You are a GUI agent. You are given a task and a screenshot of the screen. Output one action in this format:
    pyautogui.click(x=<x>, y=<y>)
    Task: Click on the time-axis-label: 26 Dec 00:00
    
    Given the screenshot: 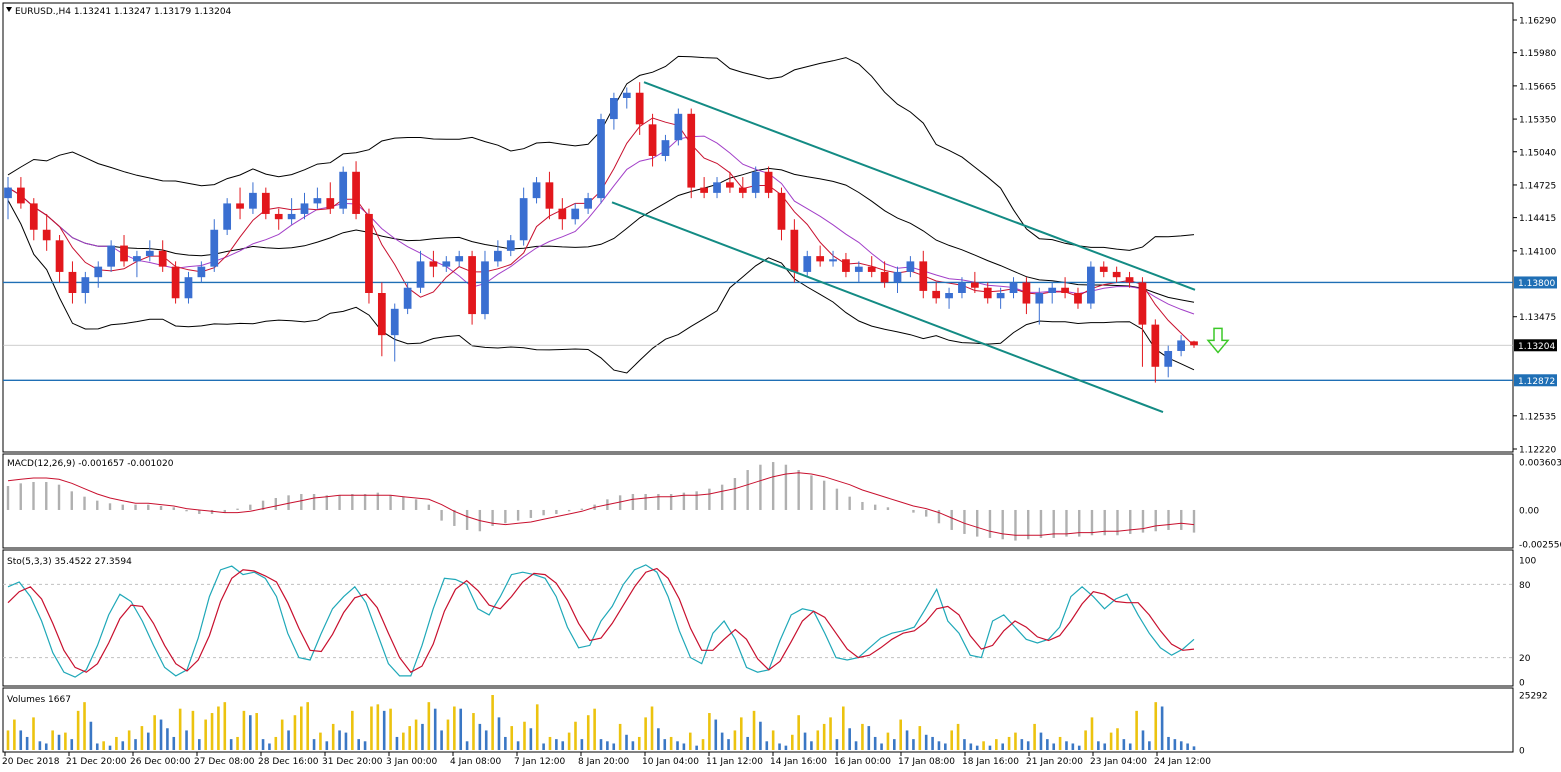 What is the action you would take?
    pyautogui.click(x=160, y=762)
    